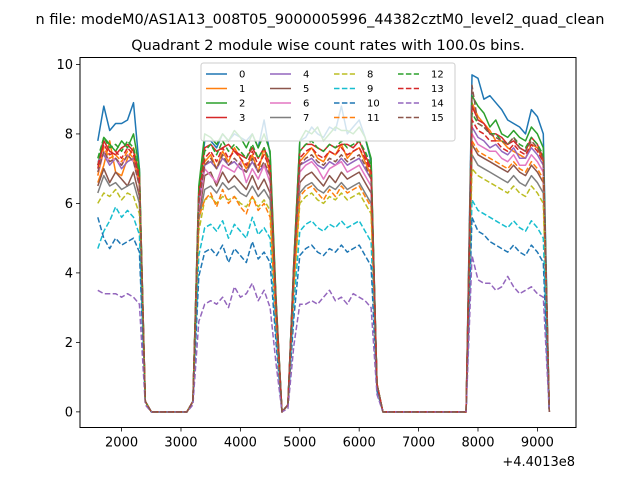 The height and width of the screenshot is (480, 640). Describe the element at coordinates (240, 443) in the screenshot. I see `x-tick-label: 4000` at that location.